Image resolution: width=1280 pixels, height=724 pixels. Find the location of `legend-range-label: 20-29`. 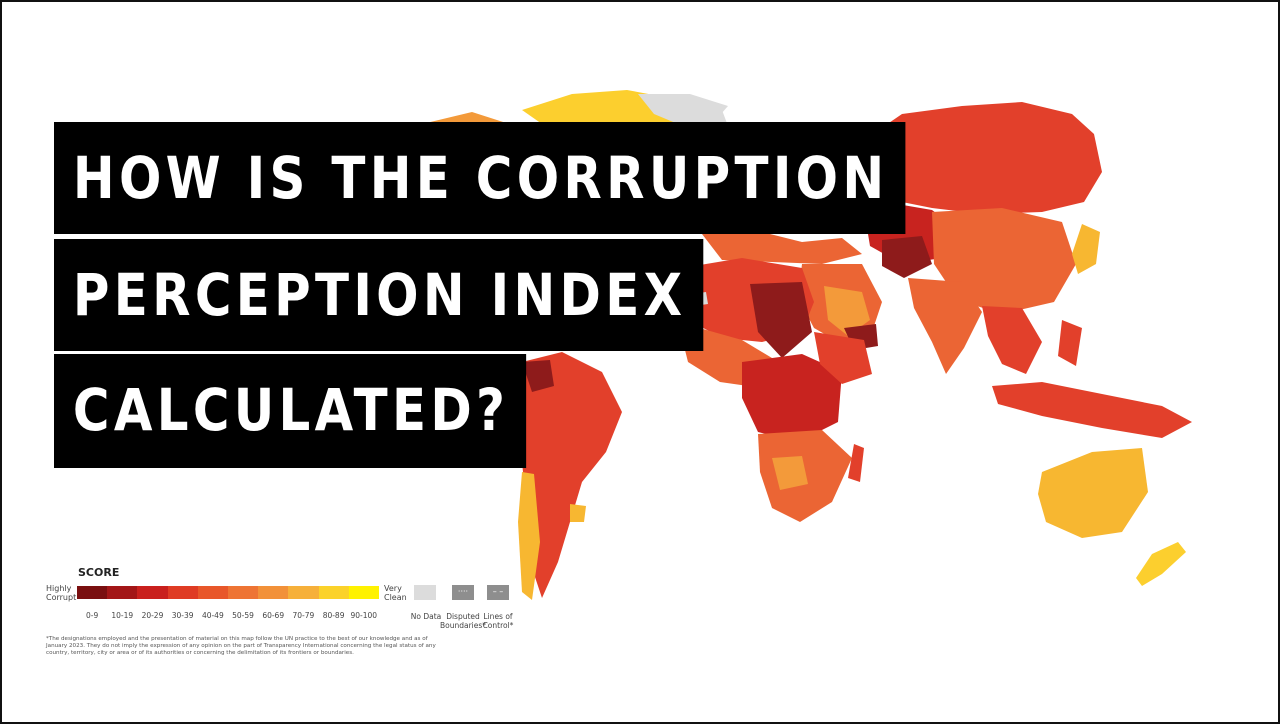

legend-range-label: 20-29 is located at coordinates (152, 615).